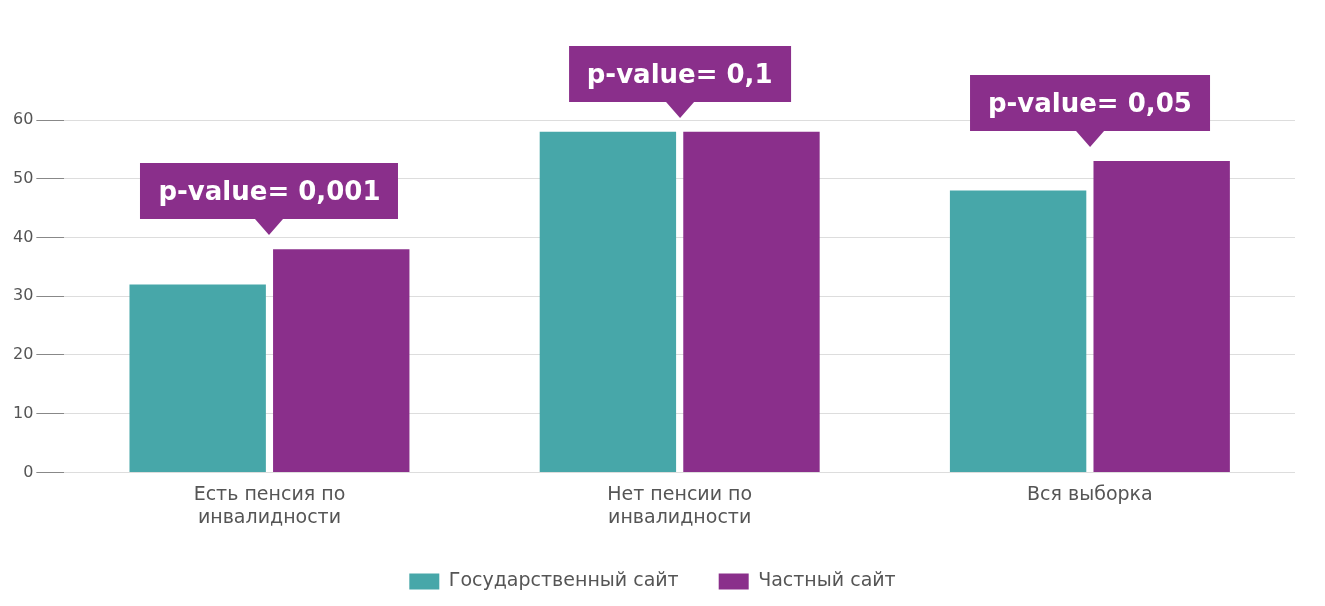 The width and height of the screenshot is (1325, 606). Describe the element at coordinates (563, 579) in the screenshot. I see `legend-label: Государственный сайт` at that location.